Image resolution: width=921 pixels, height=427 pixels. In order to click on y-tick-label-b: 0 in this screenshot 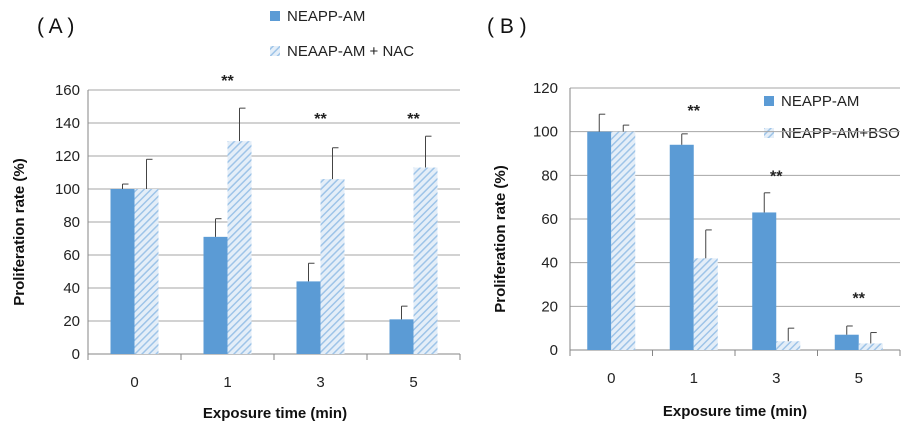, I will do `click(554, 350)`.